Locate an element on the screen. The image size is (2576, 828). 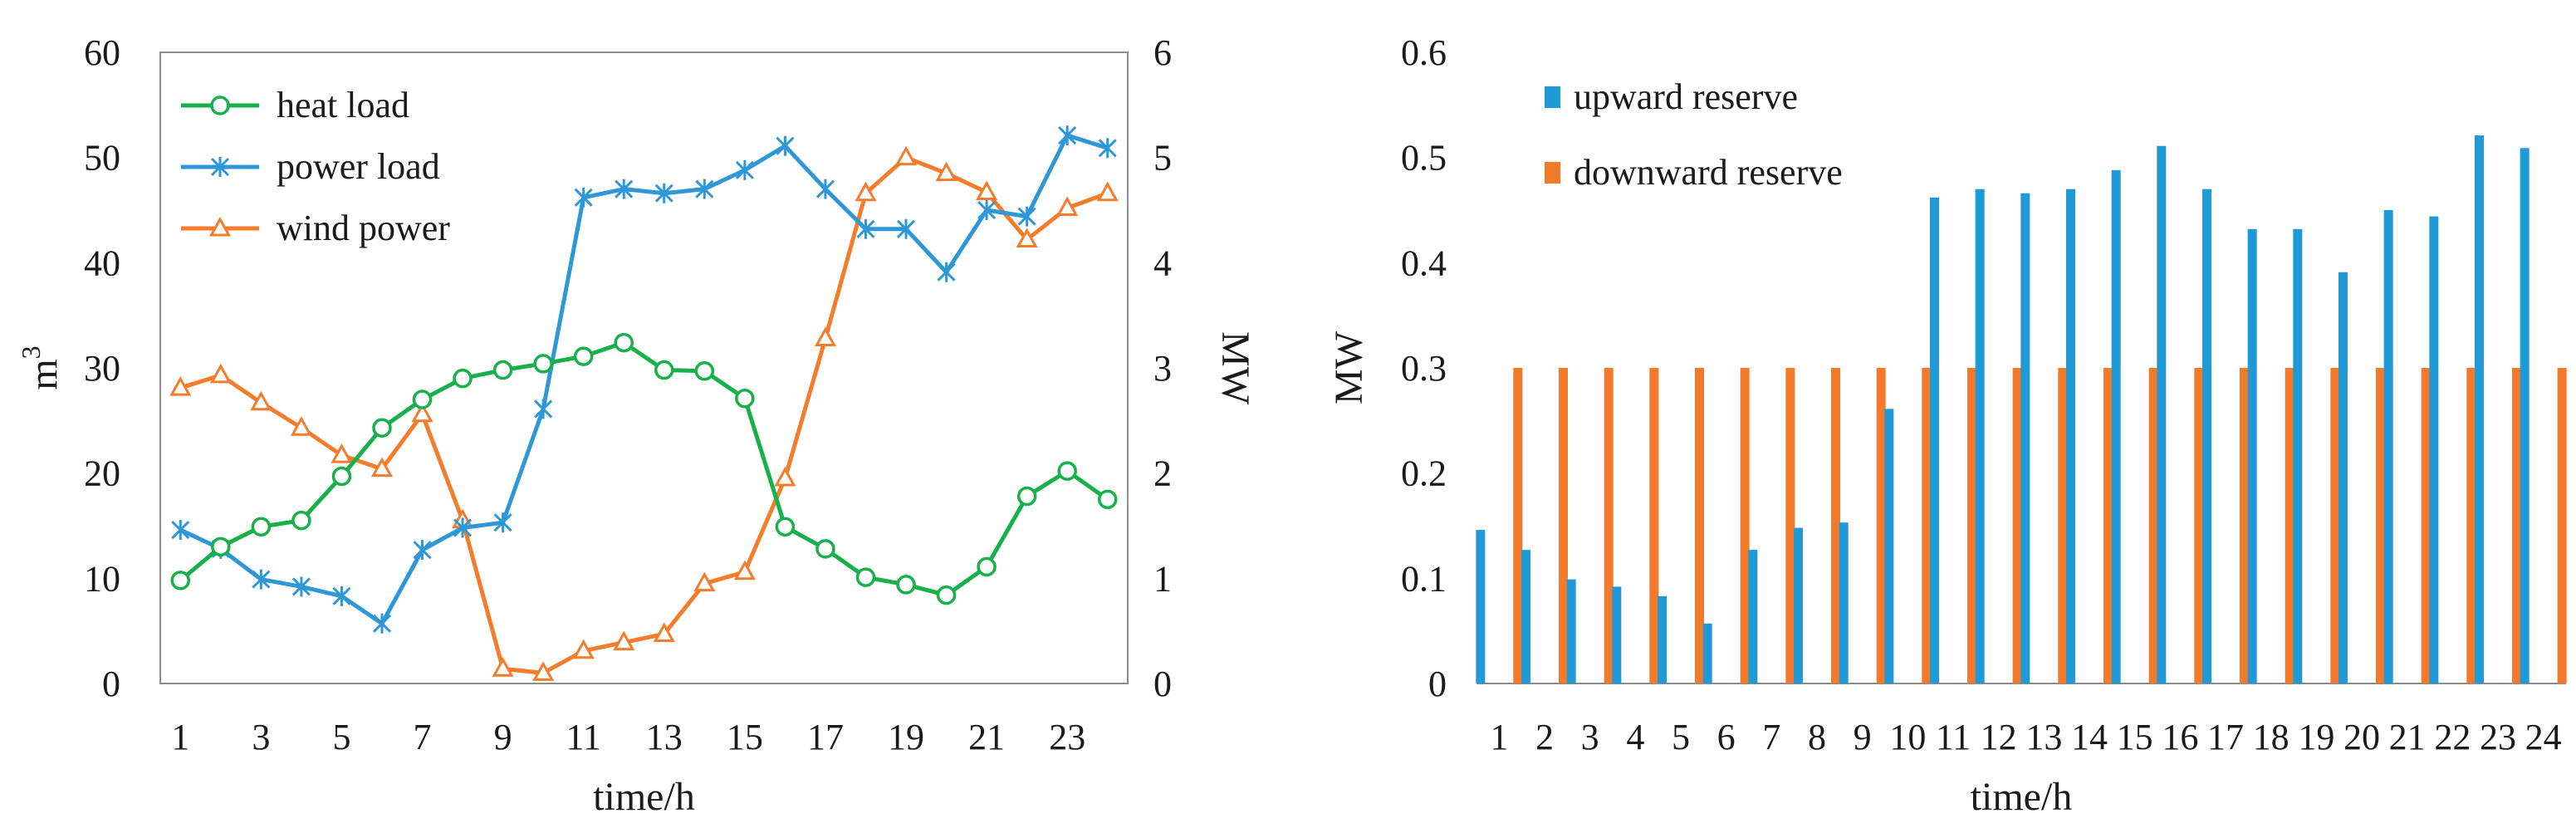
y-left-tick-label: 10 is located at coordinates (102, 578).